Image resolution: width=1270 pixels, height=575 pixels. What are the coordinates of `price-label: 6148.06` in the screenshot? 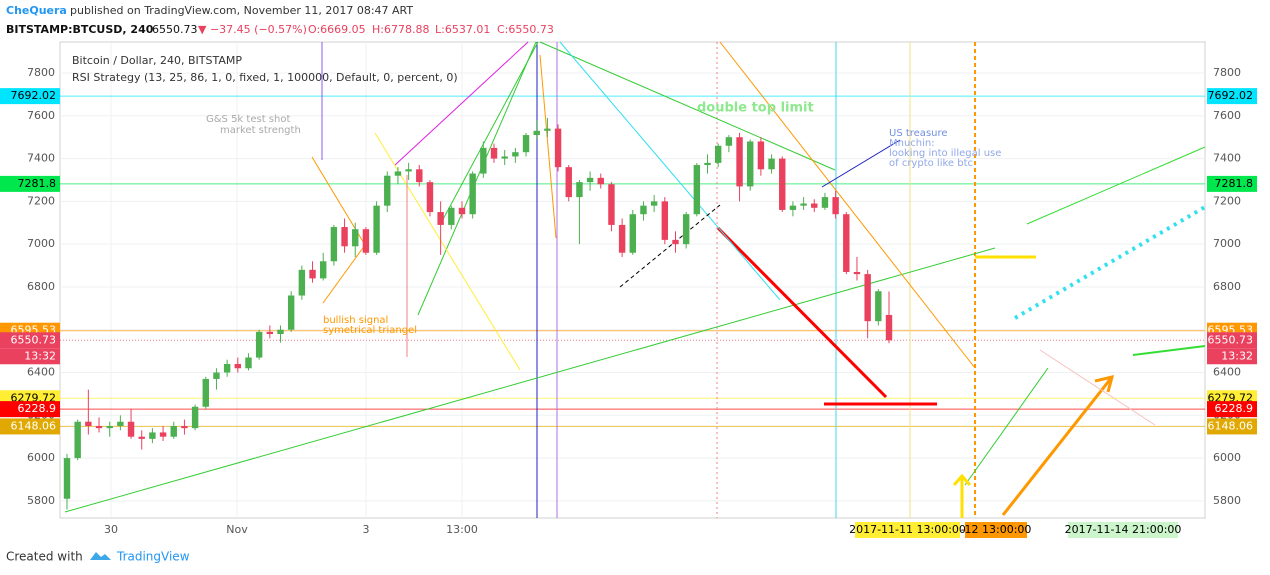 It's located at (34, 425).